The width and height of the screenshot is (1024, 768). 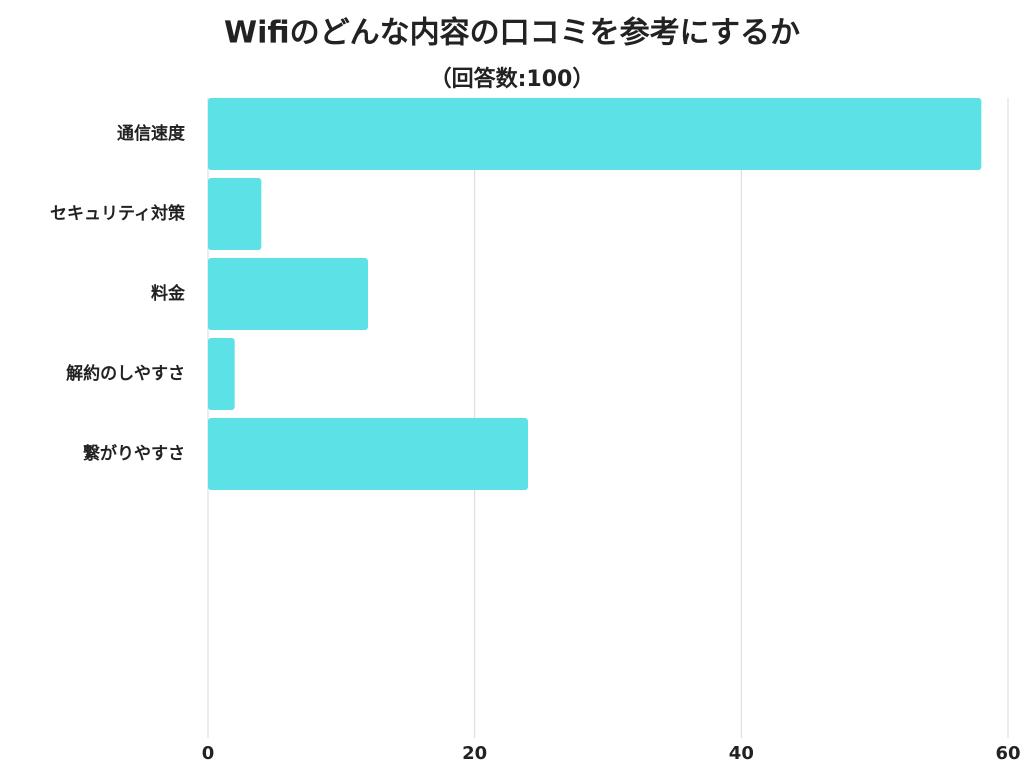 What do you see at coordinates (474, 753) in the screenshot?
I see `x-tick-label: 20` at bounding box center [474, 753].